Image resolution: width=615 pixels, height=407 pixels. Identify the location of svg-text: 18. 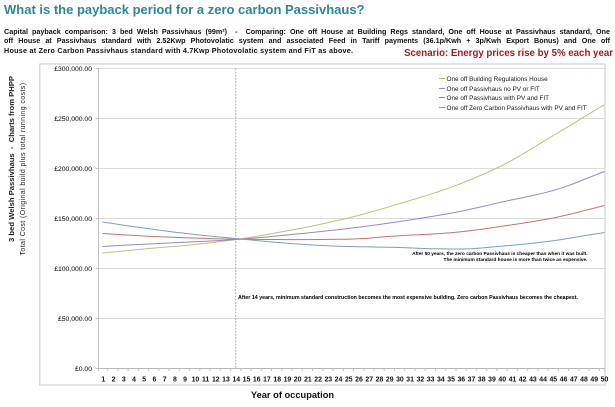
(277, 380).